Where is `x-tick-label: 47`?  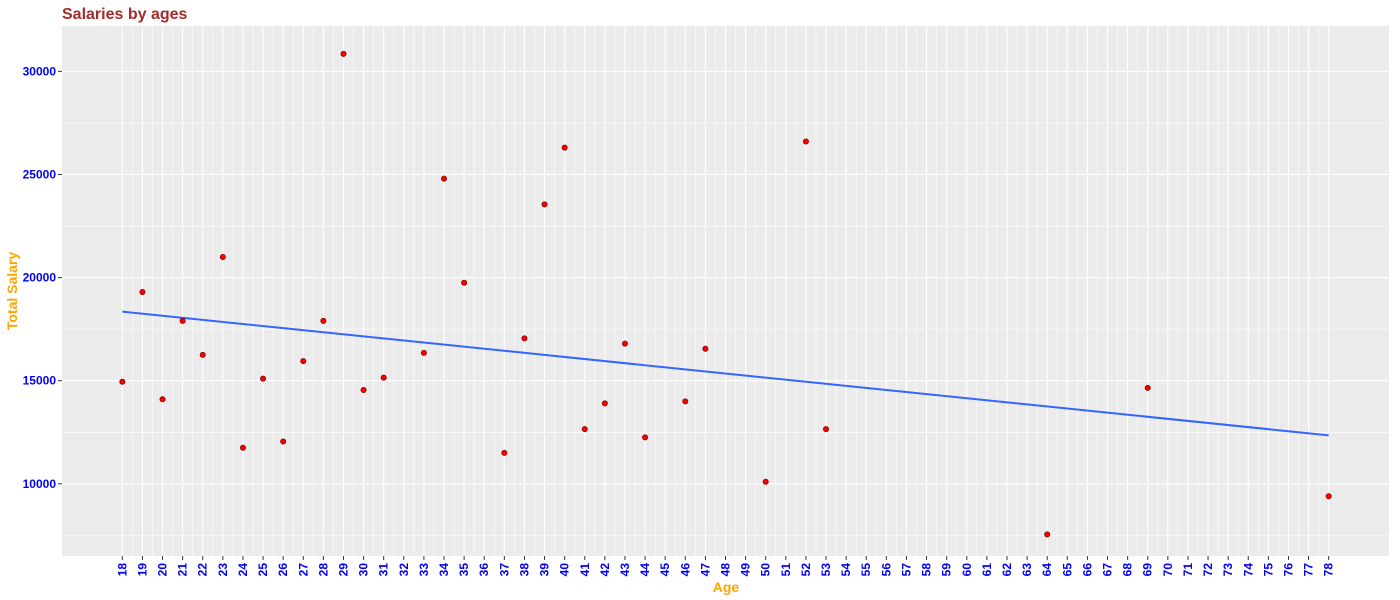 x-tick-label: 47 is located at coordinates (705, 570).